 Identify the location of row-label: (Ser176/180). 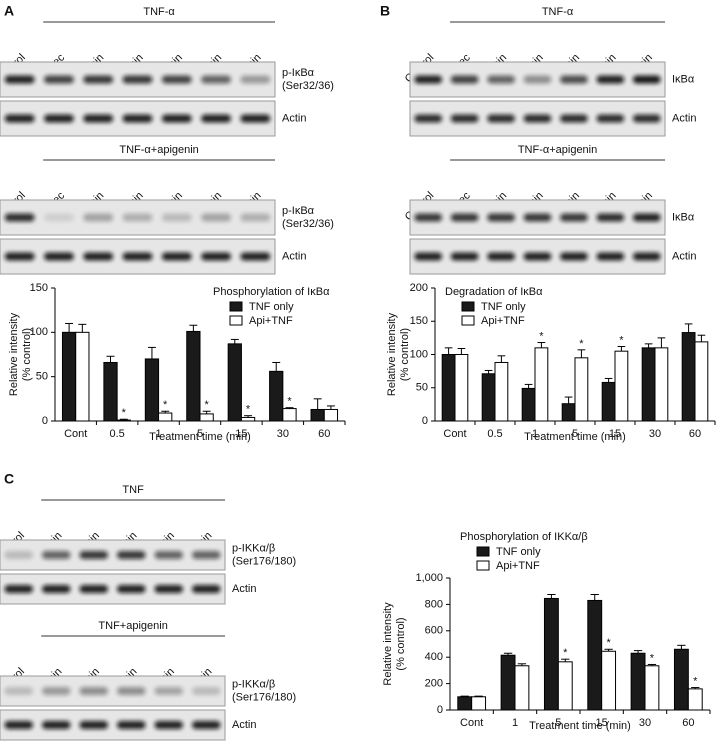
(264, 561).